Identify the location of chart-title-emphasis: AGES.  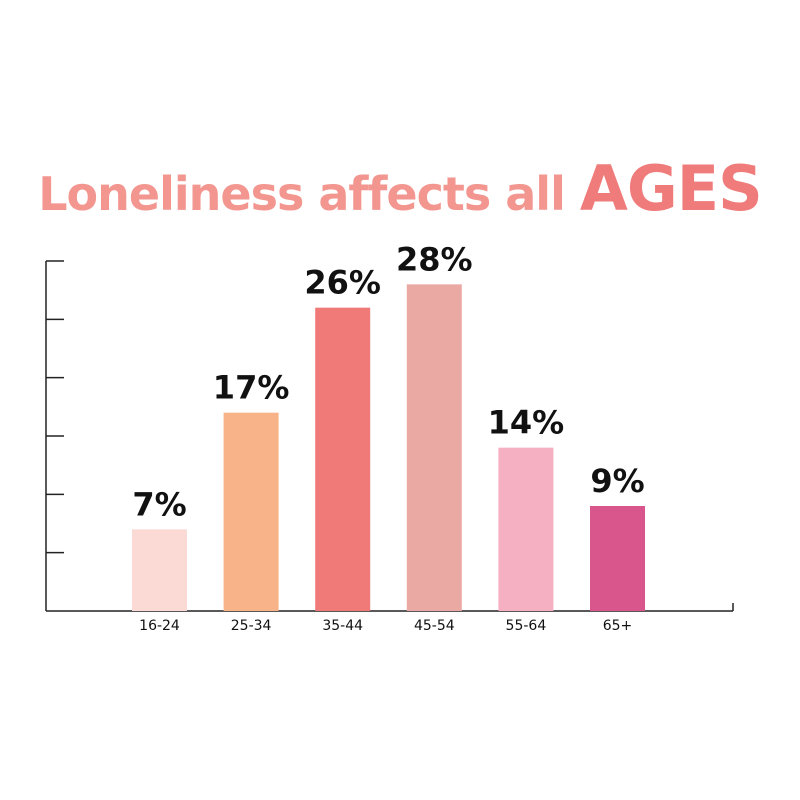
(671, 188).